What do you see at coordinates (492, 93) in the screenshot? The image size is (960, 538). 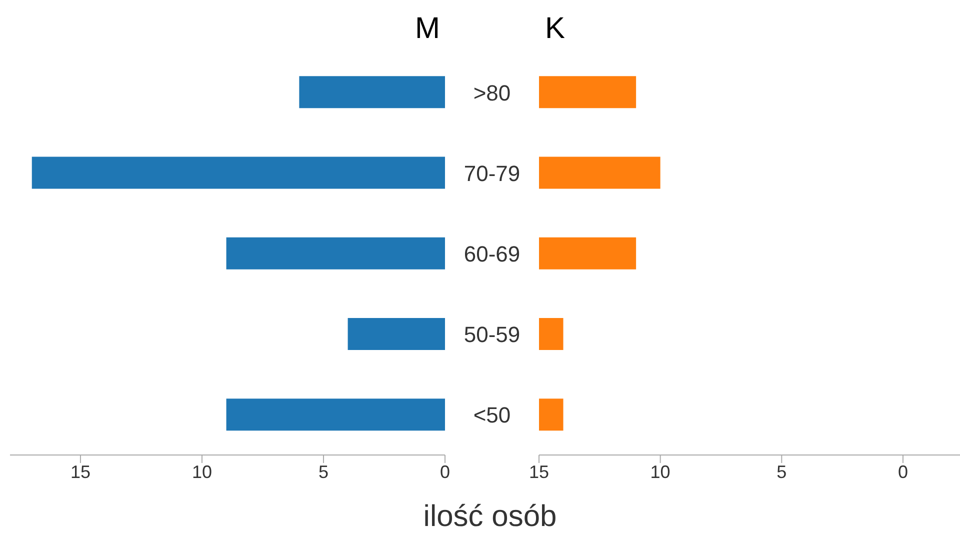 I see `y-tick-label: >80` at bounding box center [492, 93].